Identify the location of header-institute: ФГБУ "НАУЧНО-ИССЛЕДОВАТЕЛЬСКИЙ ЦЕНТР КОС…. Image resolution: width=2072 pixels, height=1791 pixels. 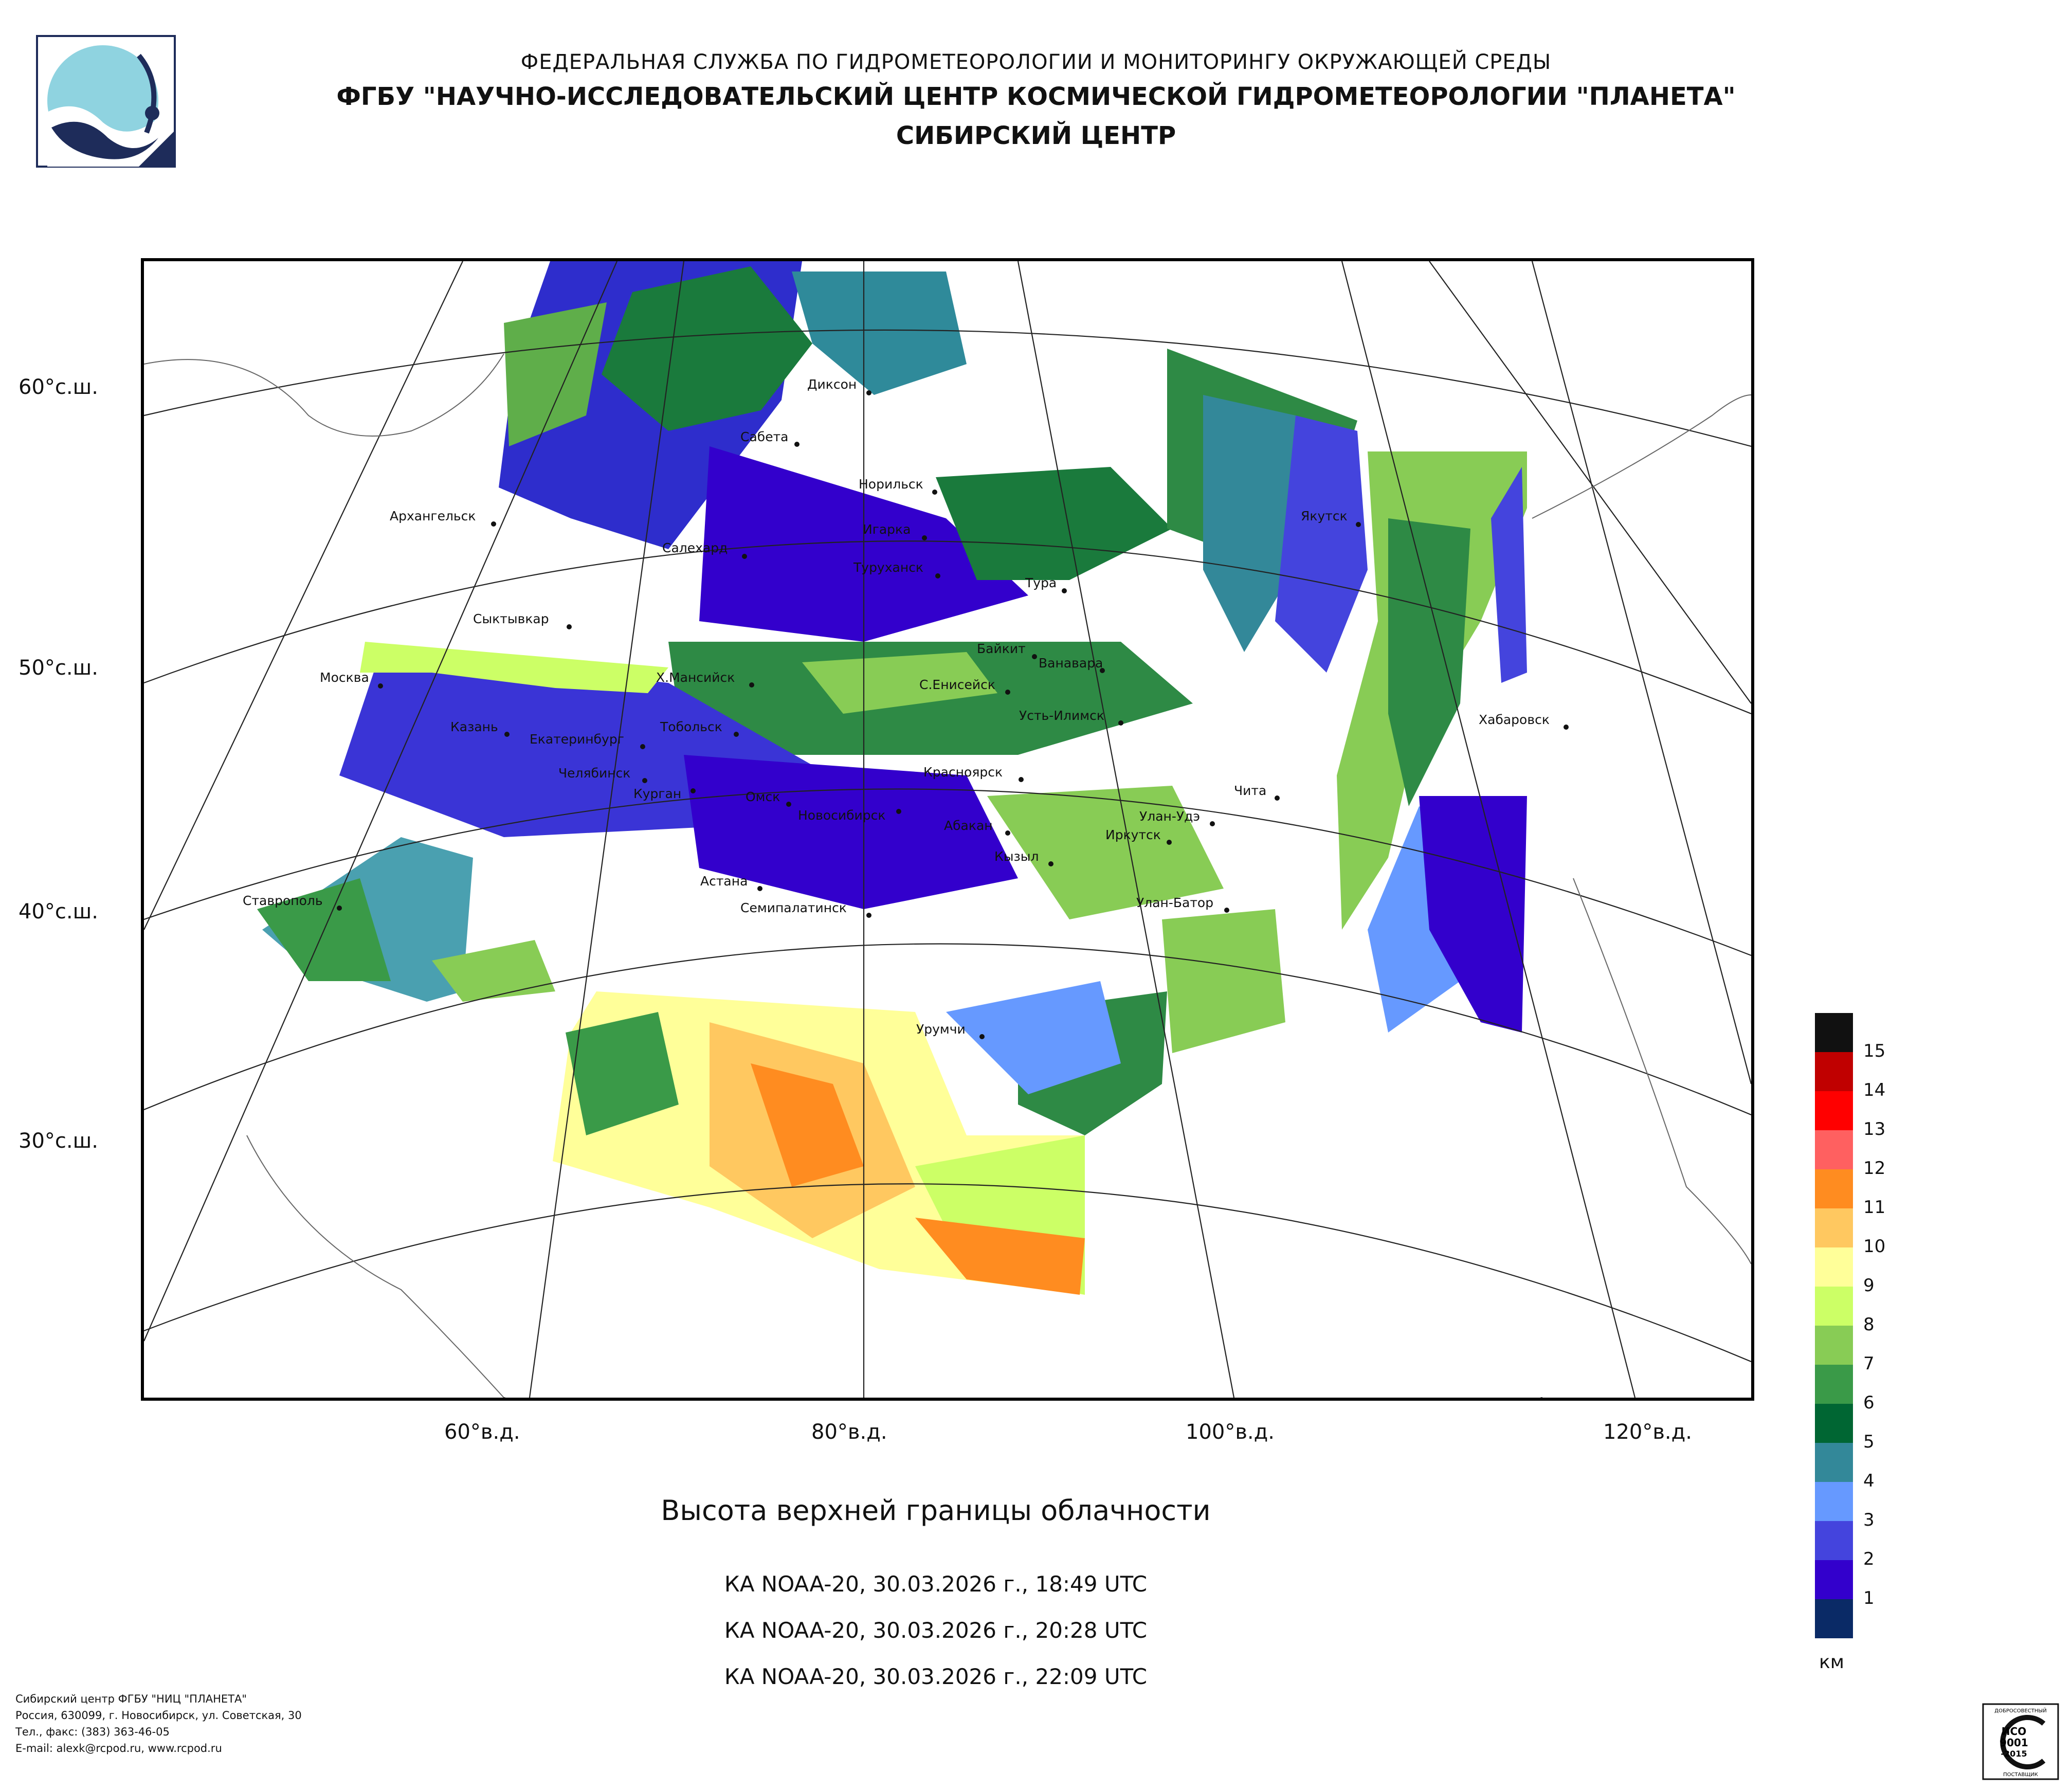
(1036, 96).